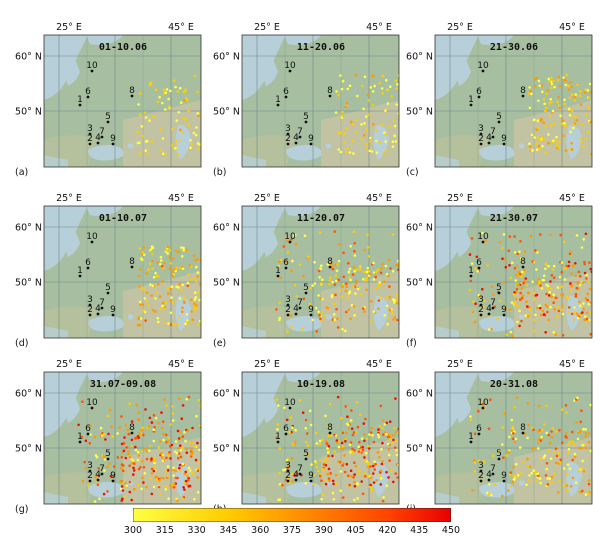 This screenshot has height=537, width=600. What do you see at coordinates (321, 218) in the screenshot?
I see `date-range-label: 11-20.07` at bounding box center [321, 218].